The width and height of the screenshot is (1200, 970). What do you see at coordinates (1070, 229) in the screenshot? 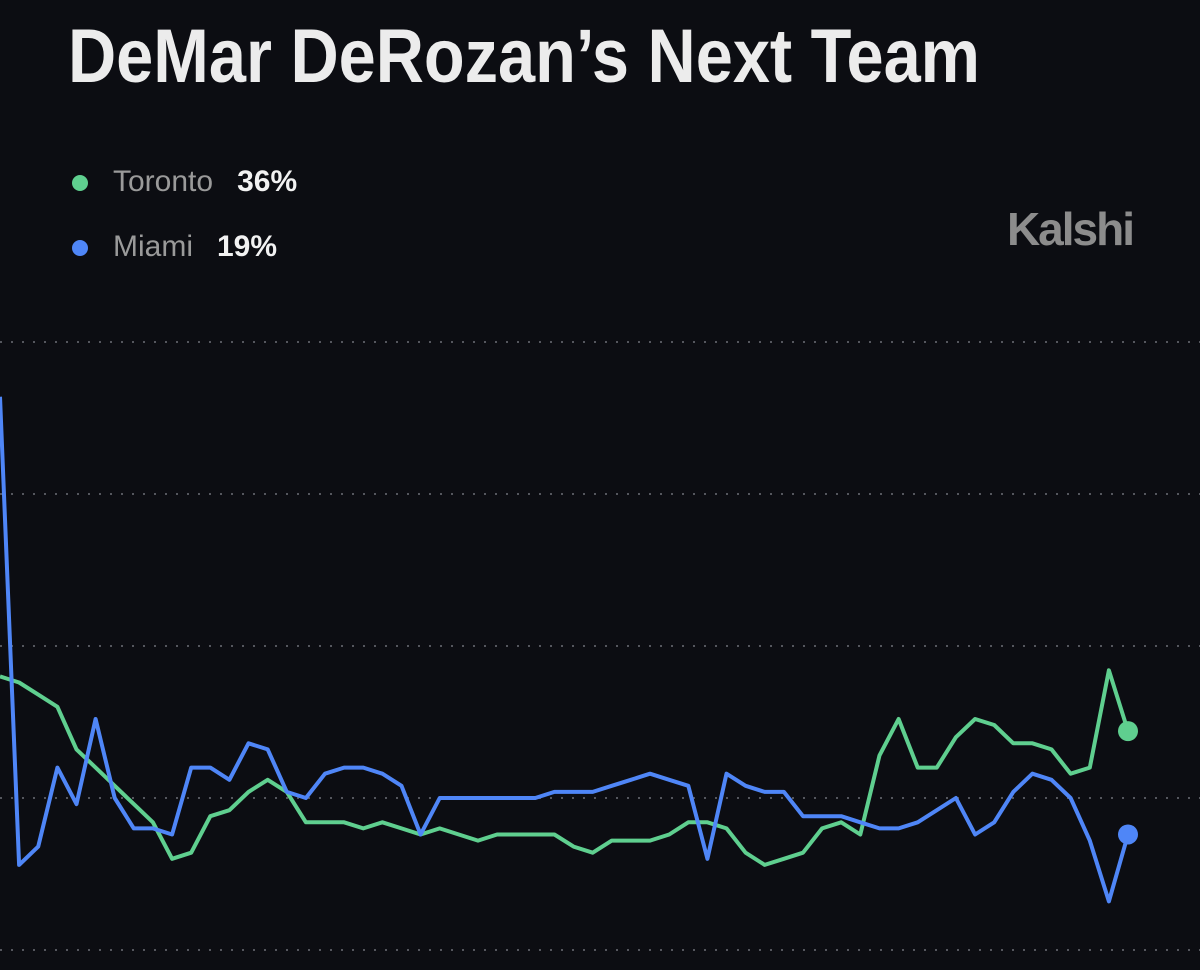
I see `source-logo: Kalshi` at bounding box center [1070, 229].